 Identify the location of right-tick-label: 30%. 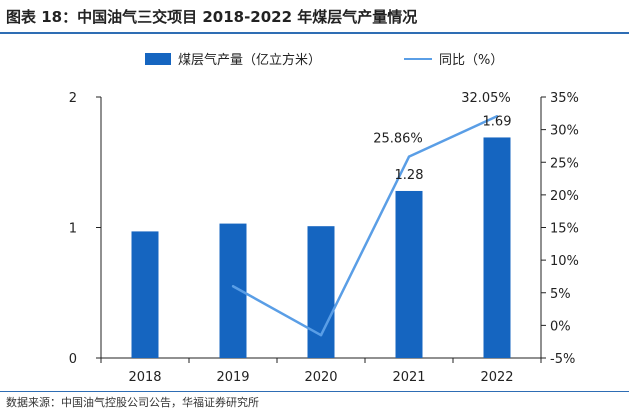
(564, 131).